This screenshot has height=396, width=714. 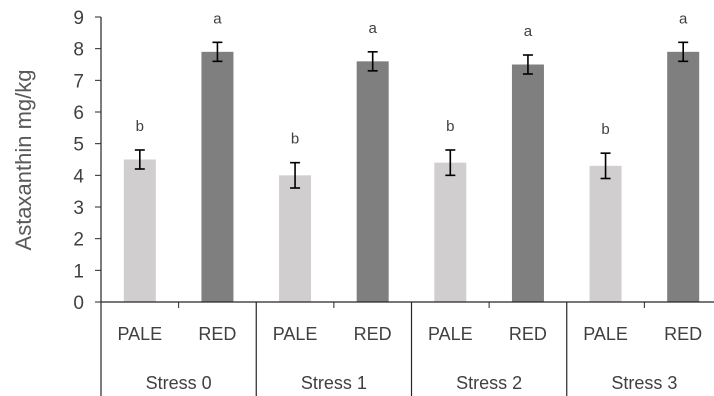 What do you see at coordinates (78, 271) in the screenshot?
I see `y-tick-label: 1` at bounding box center [78, 271].